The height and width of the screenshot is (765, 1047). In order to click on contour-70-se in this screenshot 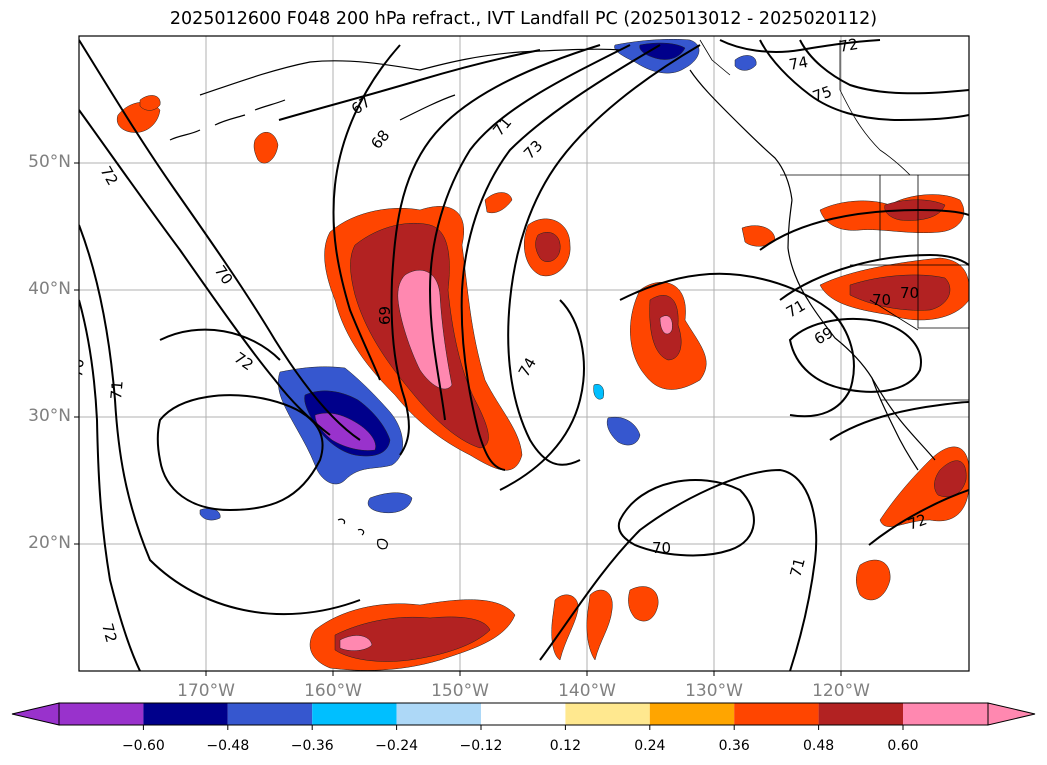, I will do `click(899, 421)`.